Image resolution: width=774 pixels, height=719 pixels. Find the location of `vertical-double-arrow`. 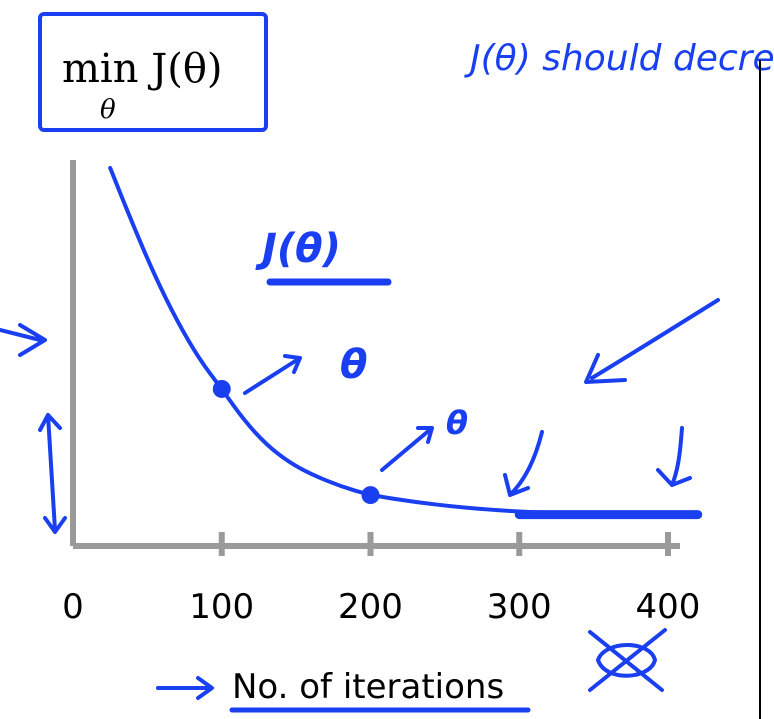

vertical-double-arrow is located at coordinates (52, 473).